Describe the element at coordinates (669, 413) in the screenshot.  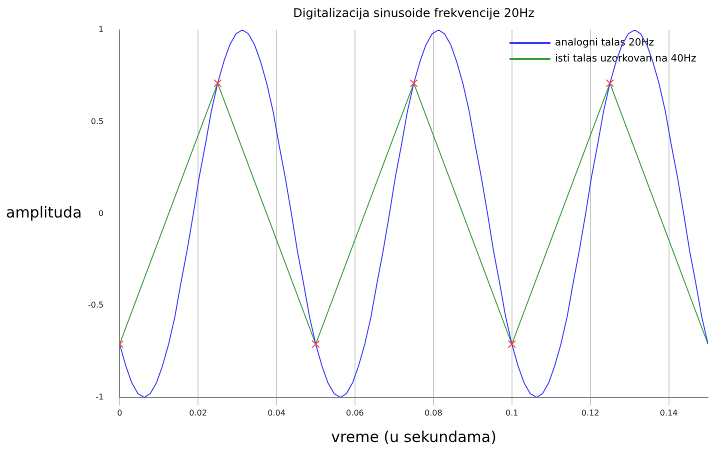
I see `x-tick-label: 0.14` at that location.